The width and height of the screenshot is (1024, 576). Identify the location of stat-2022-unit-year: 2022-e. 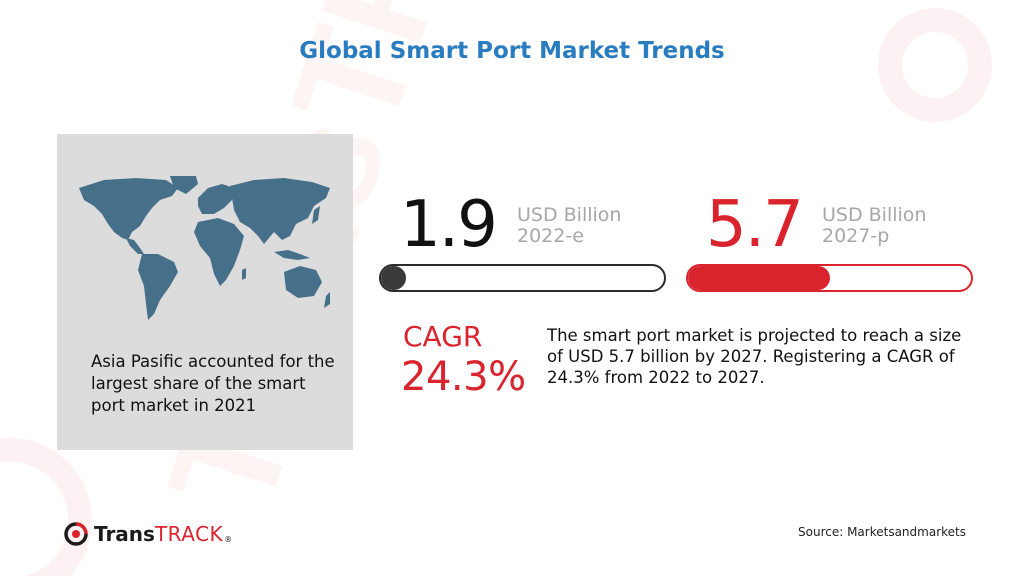
(550, 236).